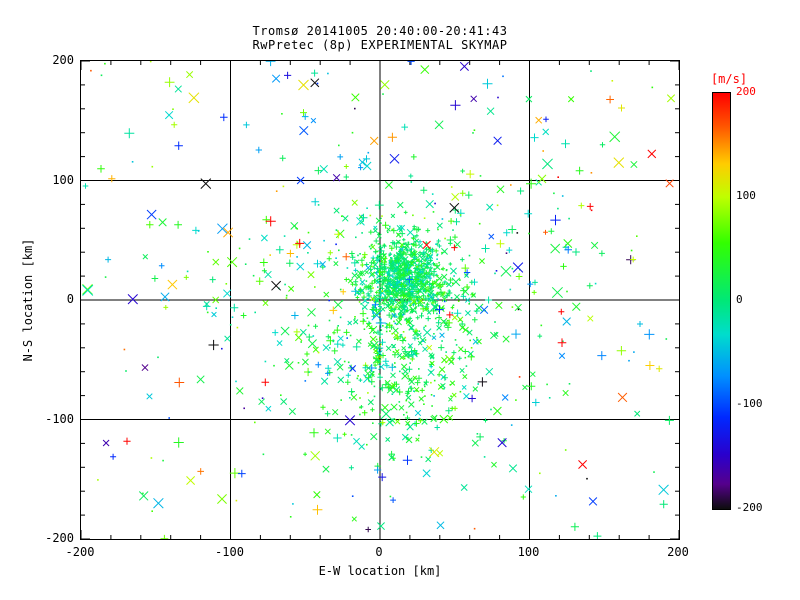 This screenshot has width=800, height=600. I want to click on x-tick-label: 0, so click(379, 552).